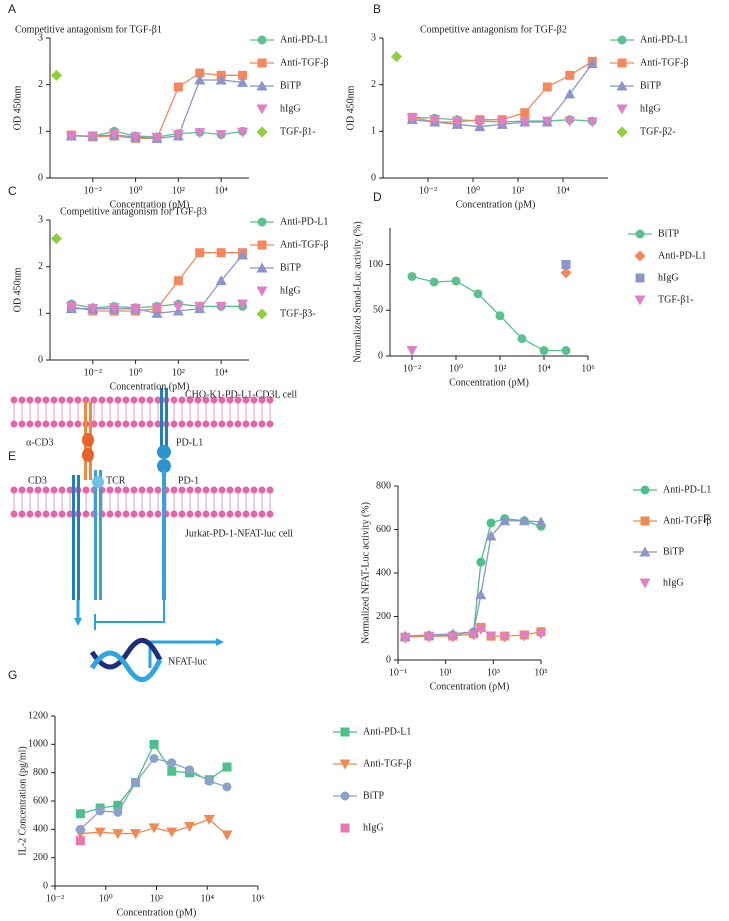  What do you see at coordinates (187, 661) in the screenshot?
I see `reporter-label: NFAT-luc` at bounding box center [187, 661].